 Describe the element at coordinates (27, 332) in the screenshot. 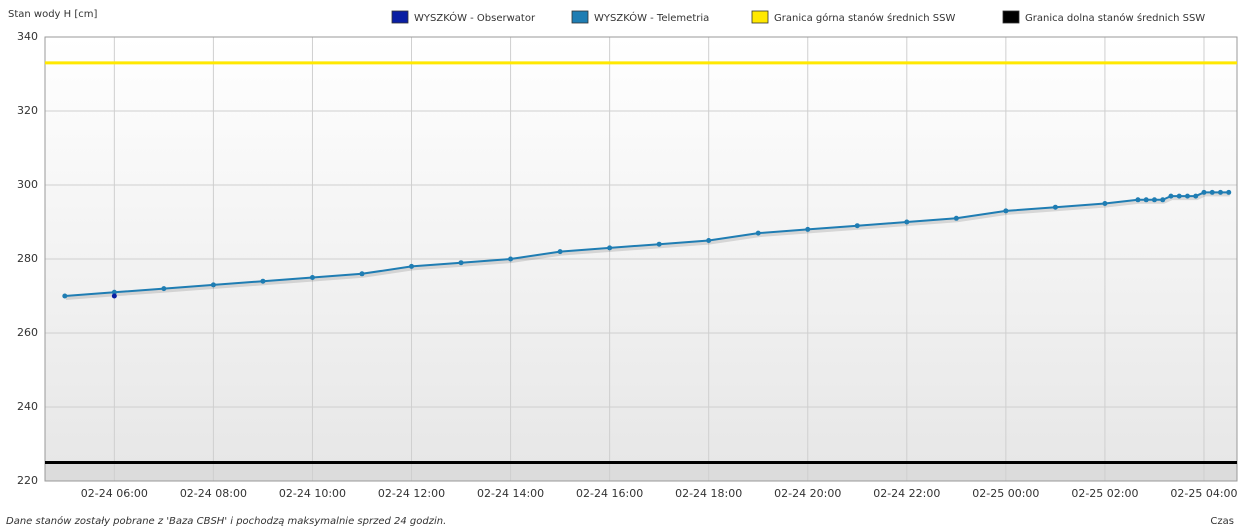

I see `y-tick-label: 260` at that location.